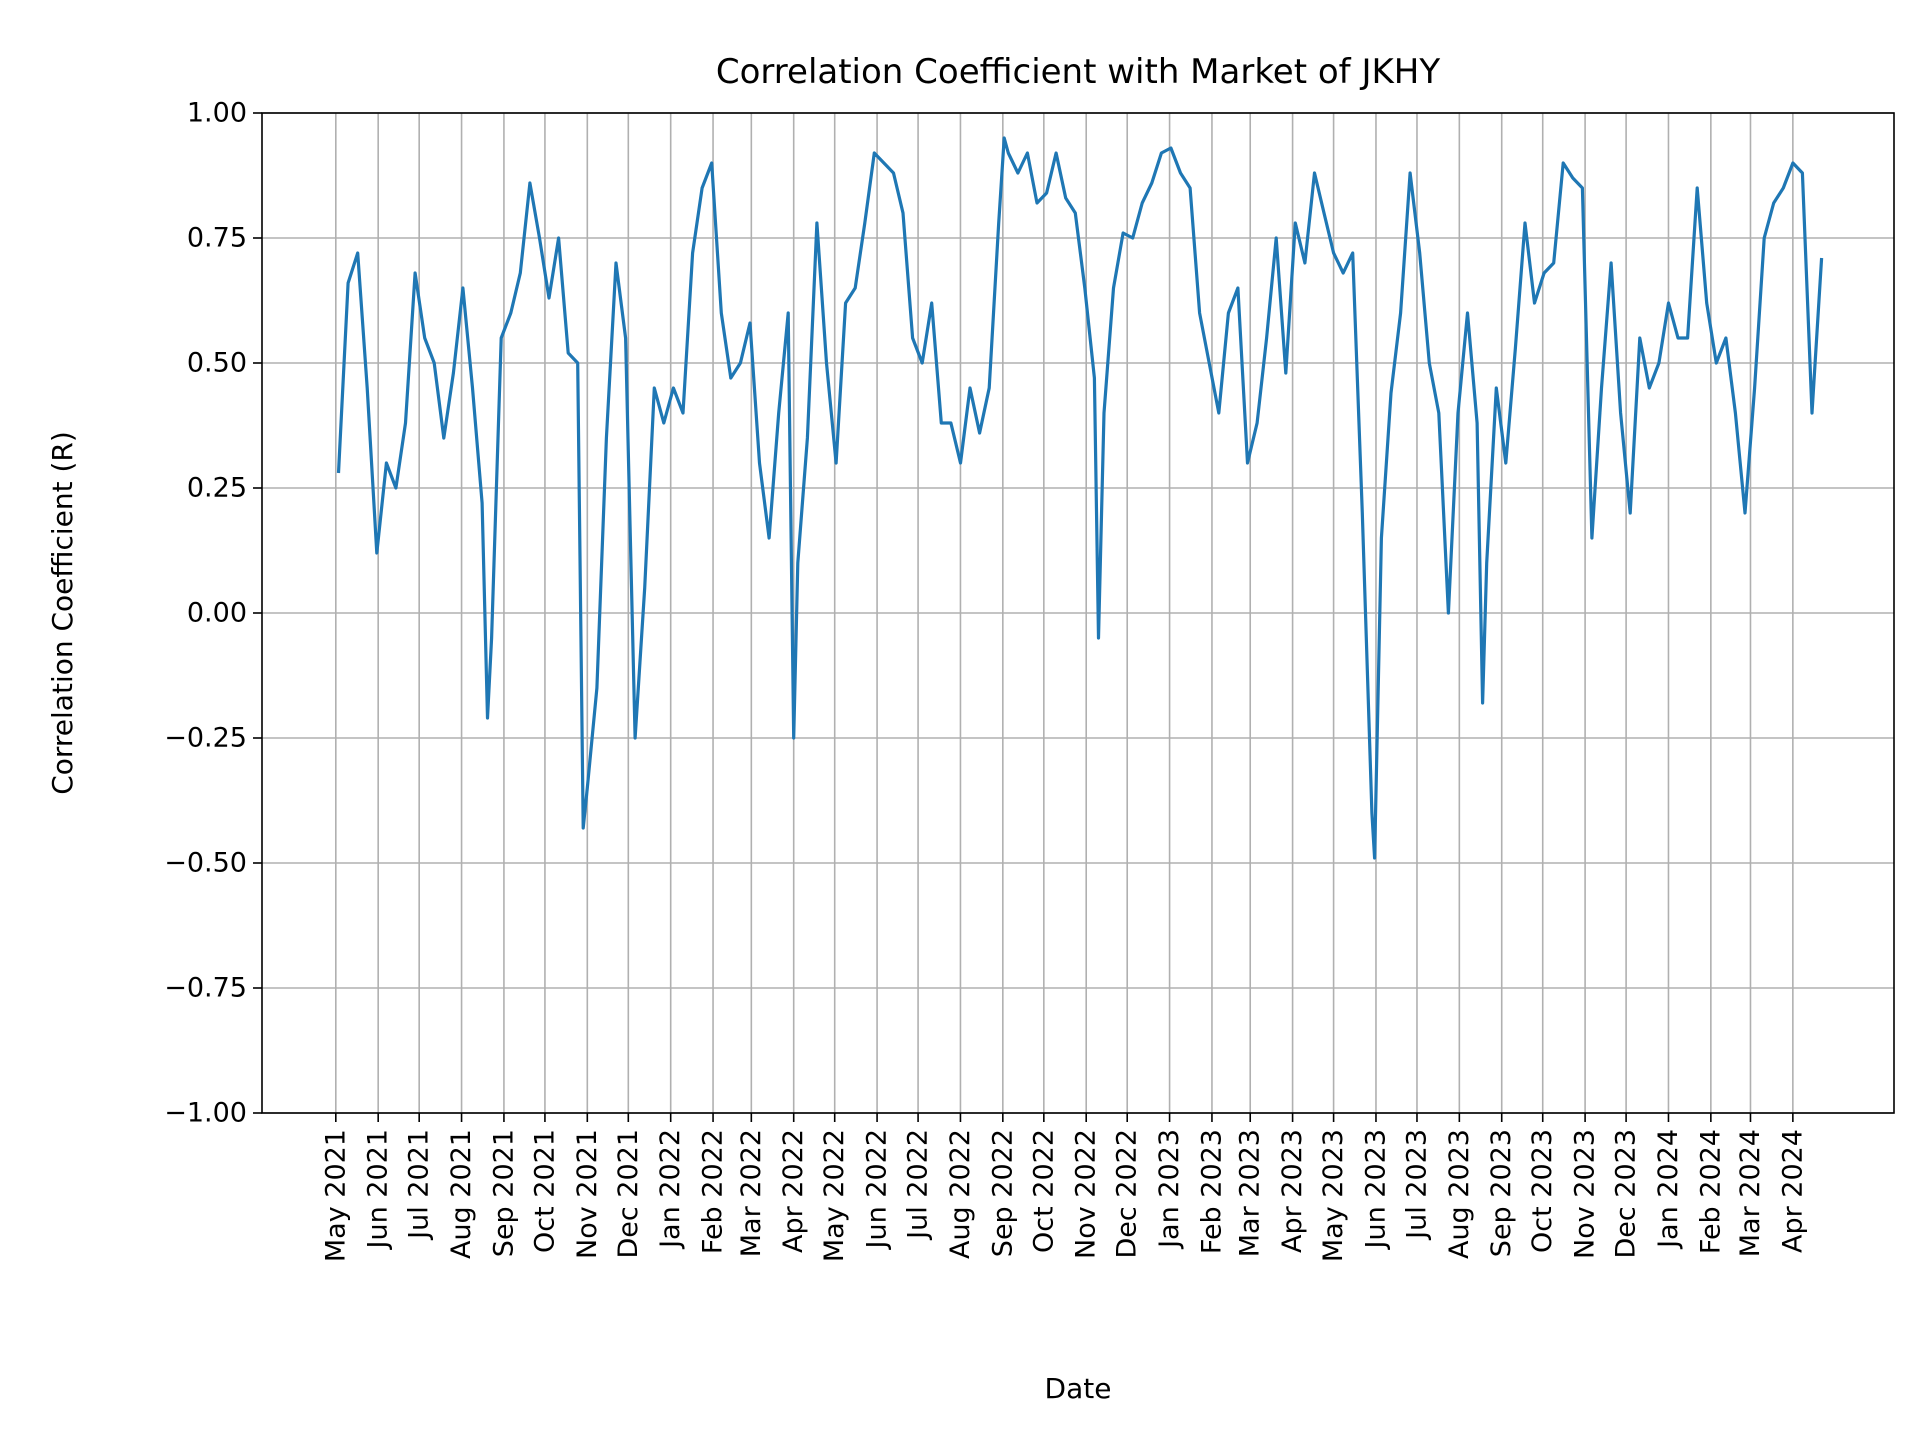 The height and width of the screenshot is (1440, 1920). What do you see at coordinates (1333, 1195) in the screenshot?
I see `x-tick-label: May 2023` at bounding box center [1333, 1195].